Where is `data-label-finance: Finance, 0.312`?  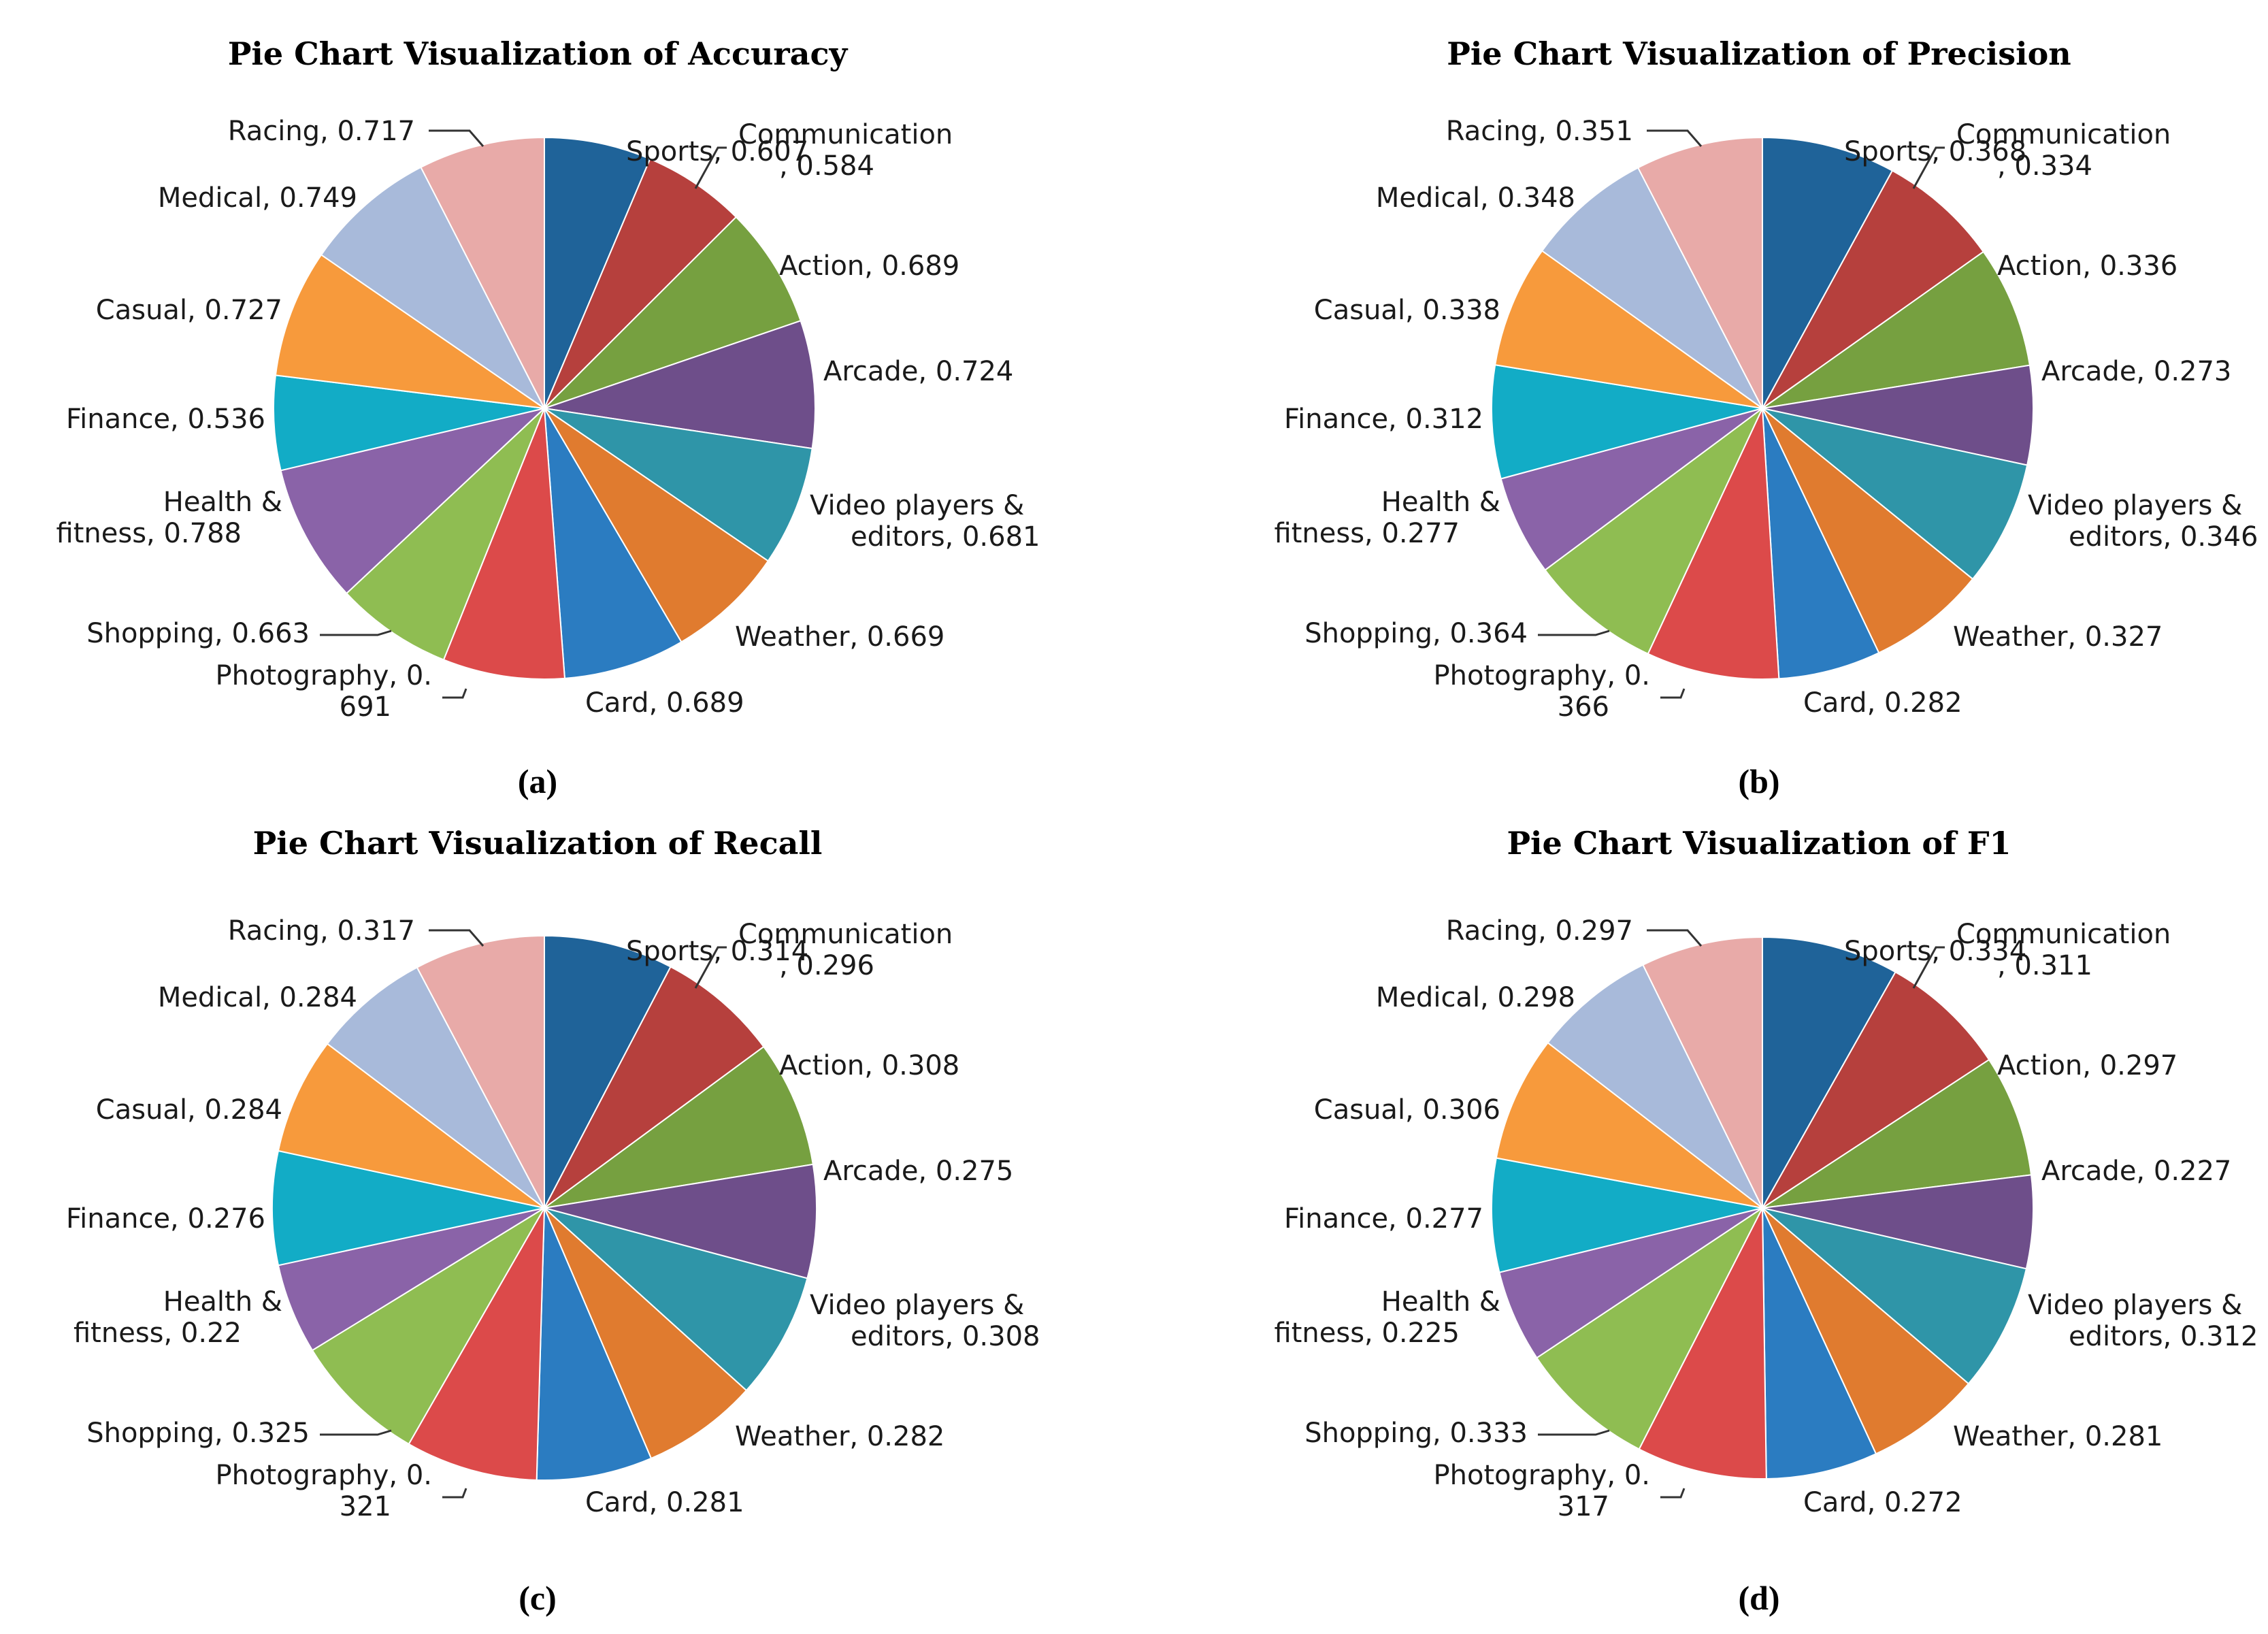 data-label-finance: Finance, 0.312 is located at coordinates (1383, 419).